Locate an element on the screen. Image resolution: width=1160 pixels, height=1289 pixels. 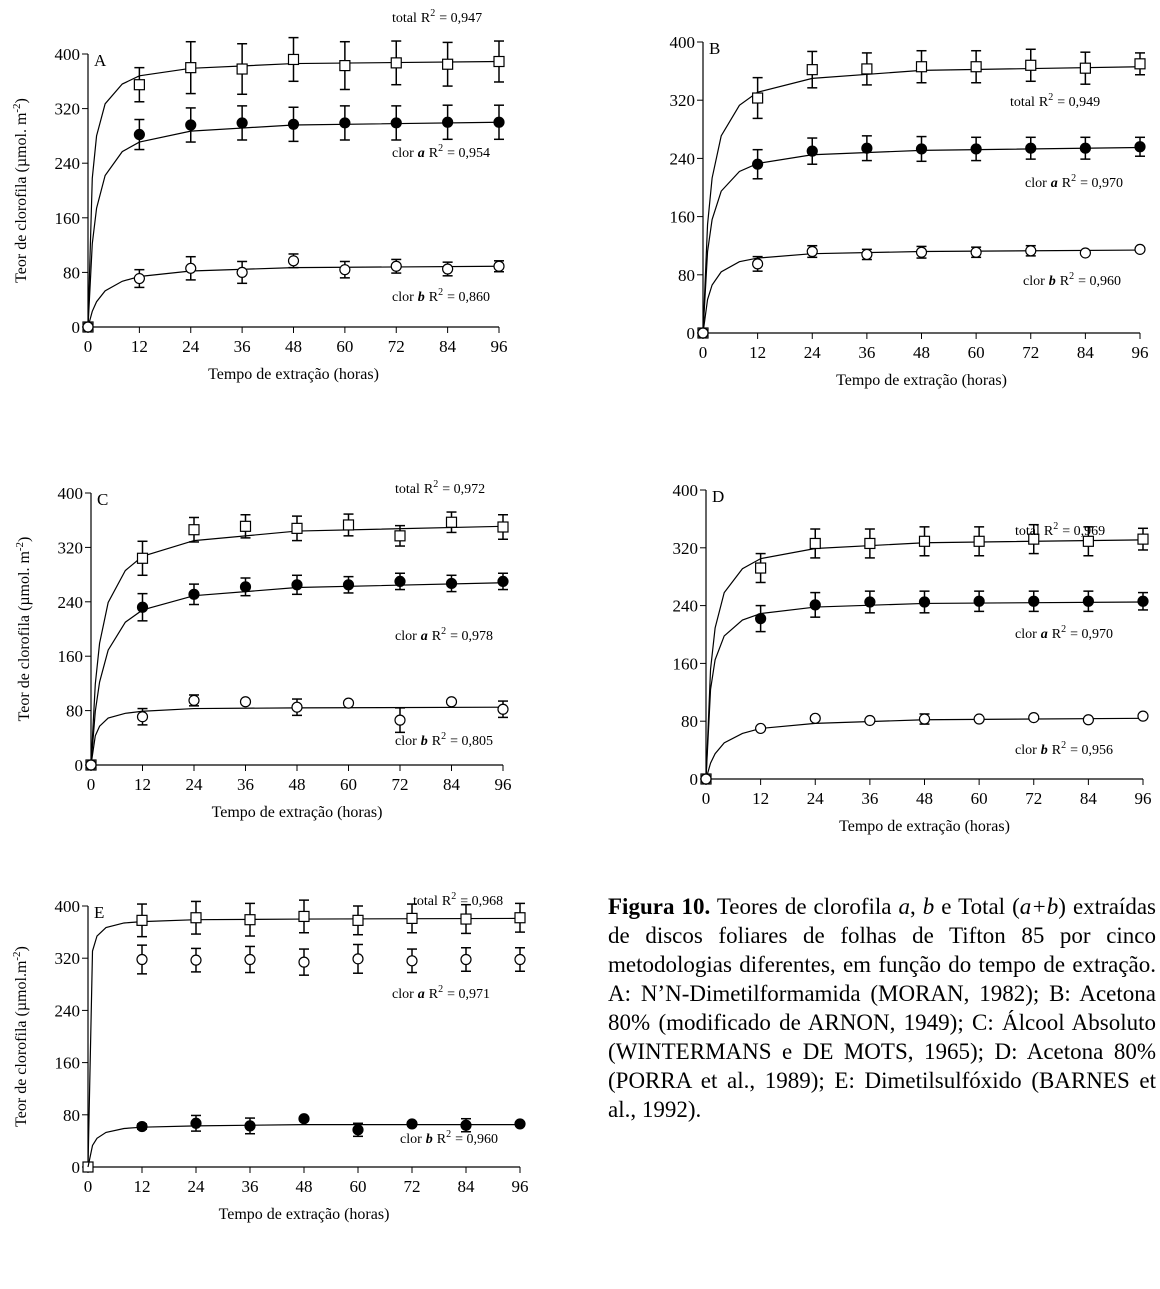
series-label: clor b R2 = 0,860 is located at coordinates (441, 296).